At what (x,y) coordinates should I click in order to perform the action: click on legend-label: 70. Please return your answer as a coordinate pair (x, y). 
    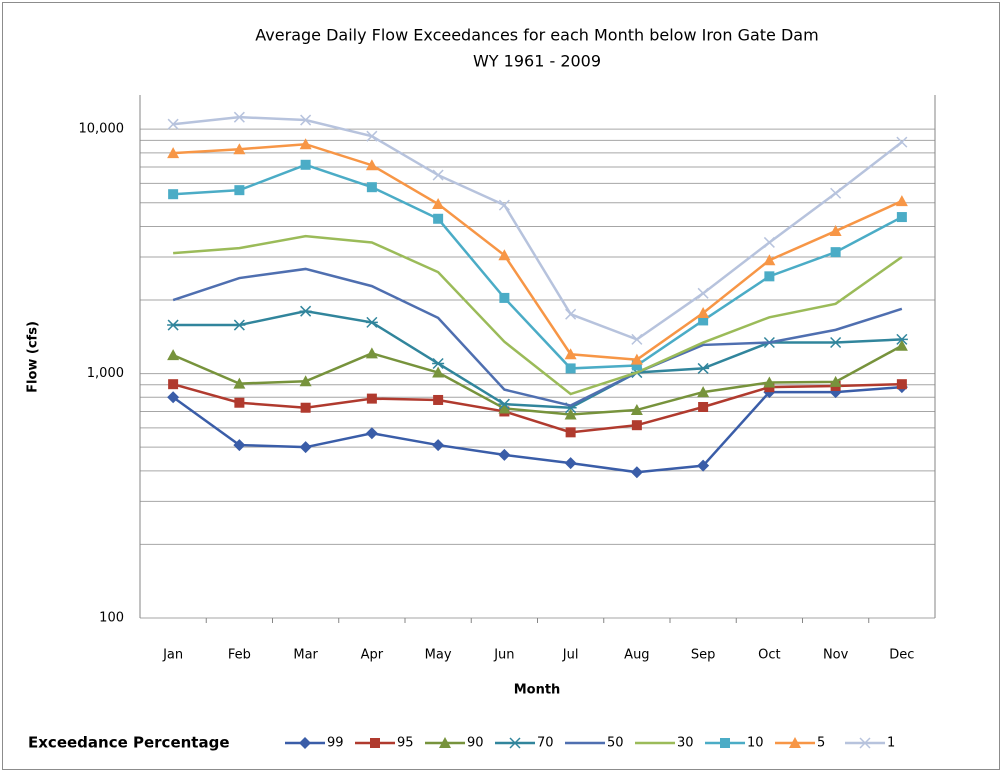
    Looking at the image, I should click on (545, 743).